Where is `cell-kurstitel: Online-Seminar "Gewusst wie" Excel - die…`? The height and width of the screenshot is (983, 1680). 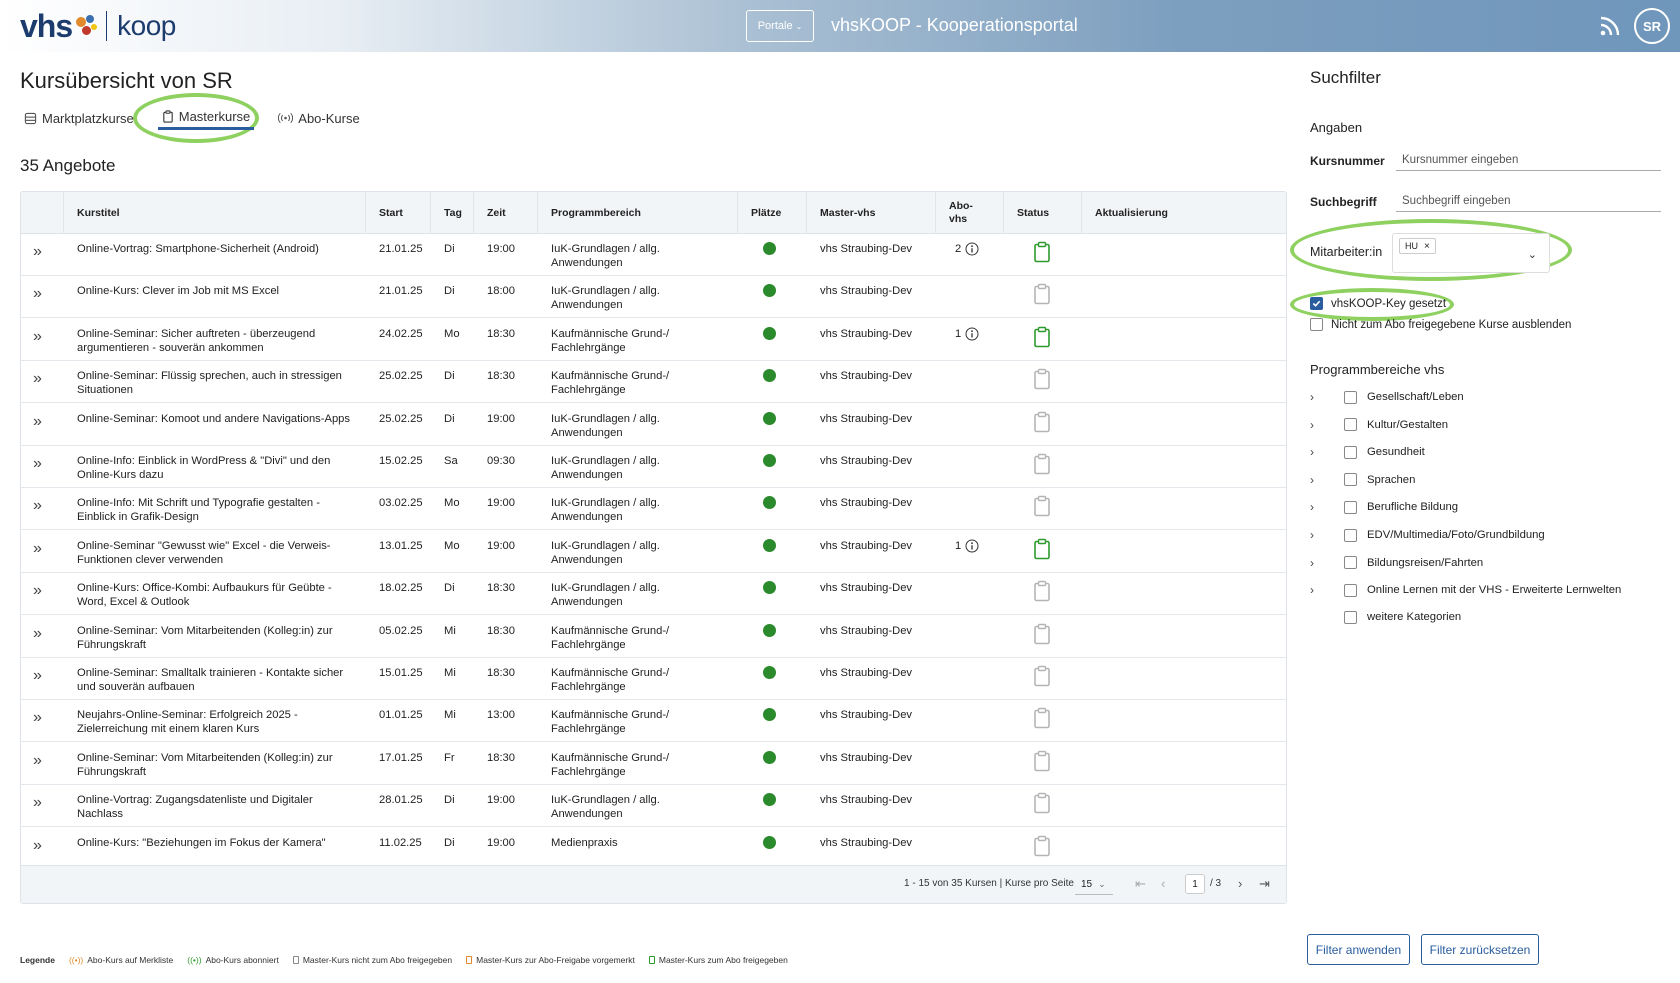
cell-kurstitel: Online-Seminar "Gewusst wie" Excel - die… is located at coordinates (204, 552).